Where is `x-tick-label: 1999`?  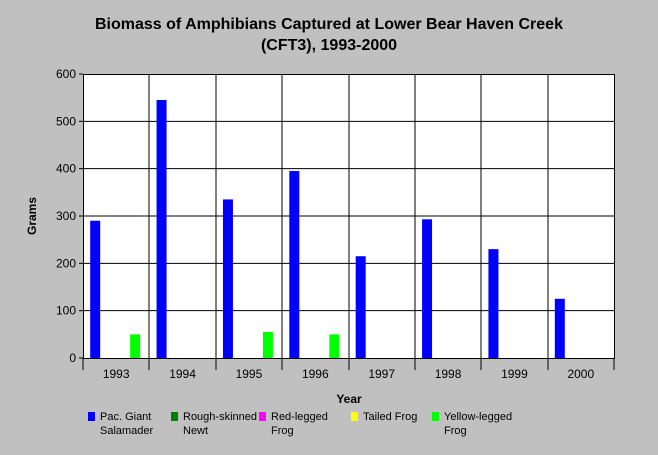 x-tick-label: 1999 is located at coordinates (514, 374).